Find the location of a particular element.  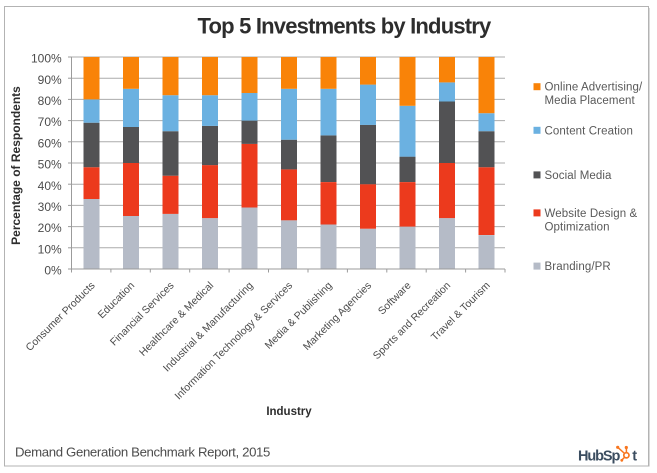

svg-text: Website Design & is located at coordinates (591, 214).